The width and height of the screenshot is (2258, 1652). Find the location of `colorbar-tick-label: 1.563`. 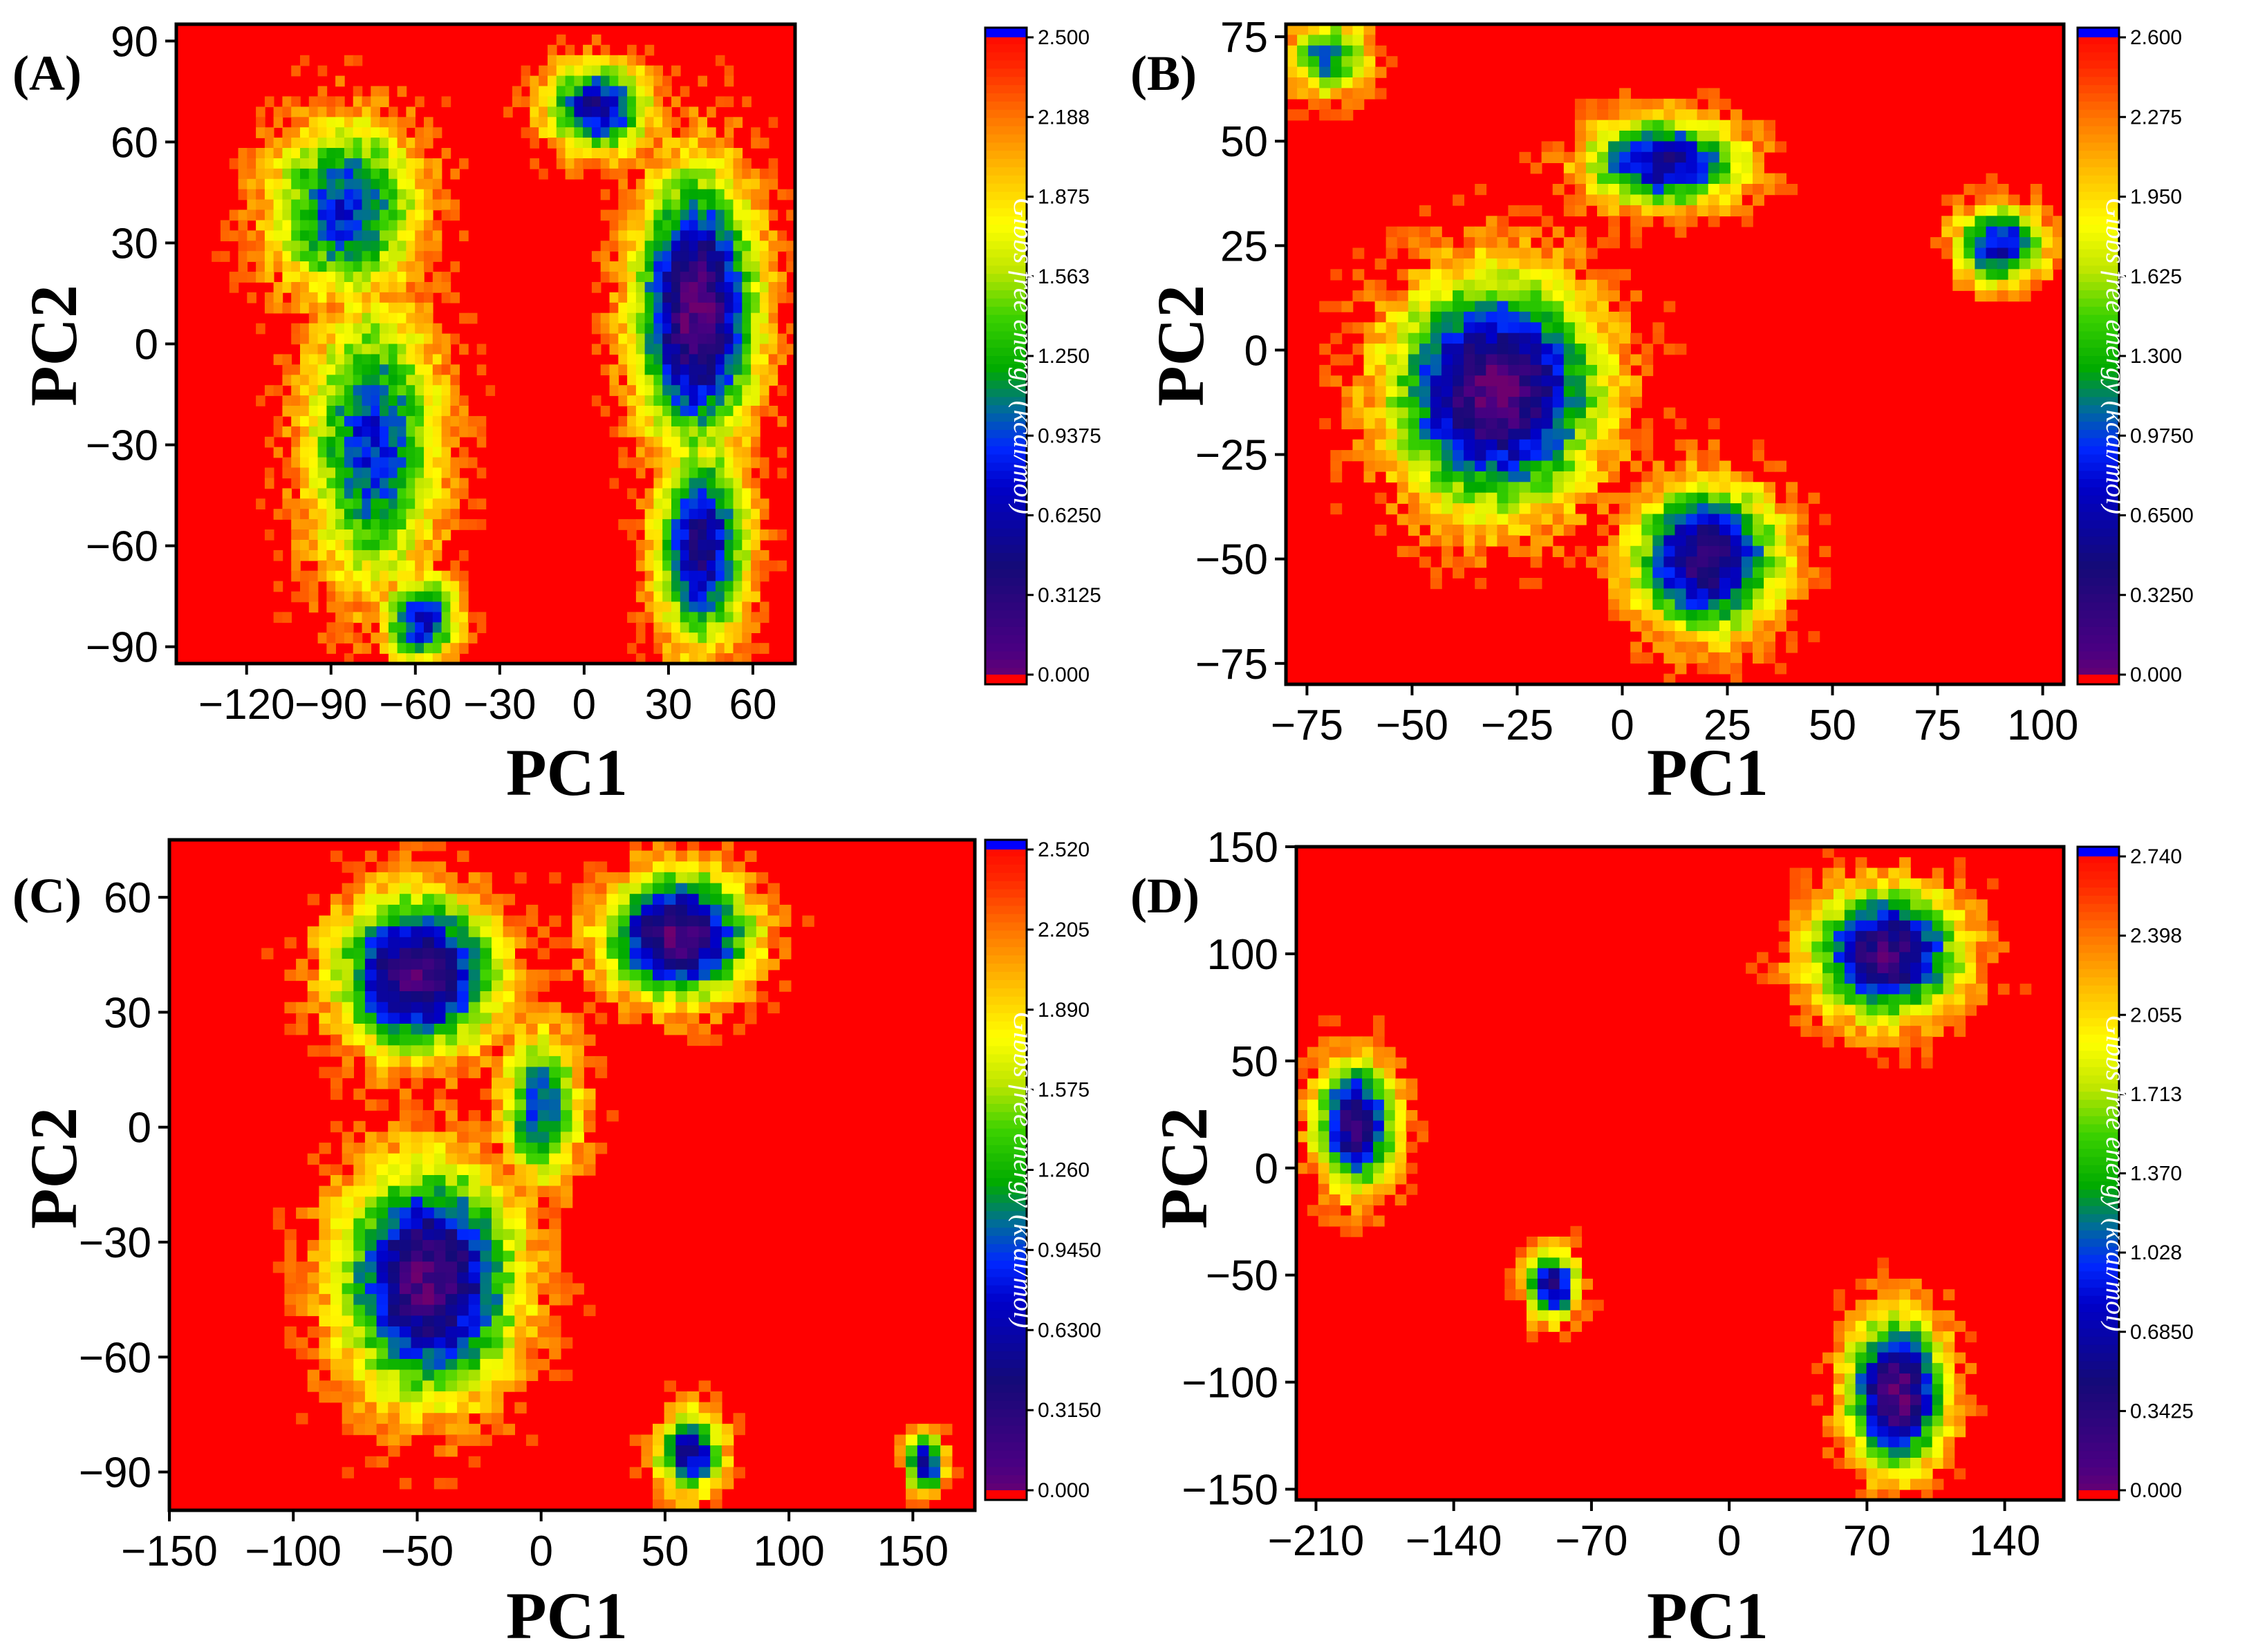

colorbar-tick-label: 1.563 is located at coordinates (1064, 276).